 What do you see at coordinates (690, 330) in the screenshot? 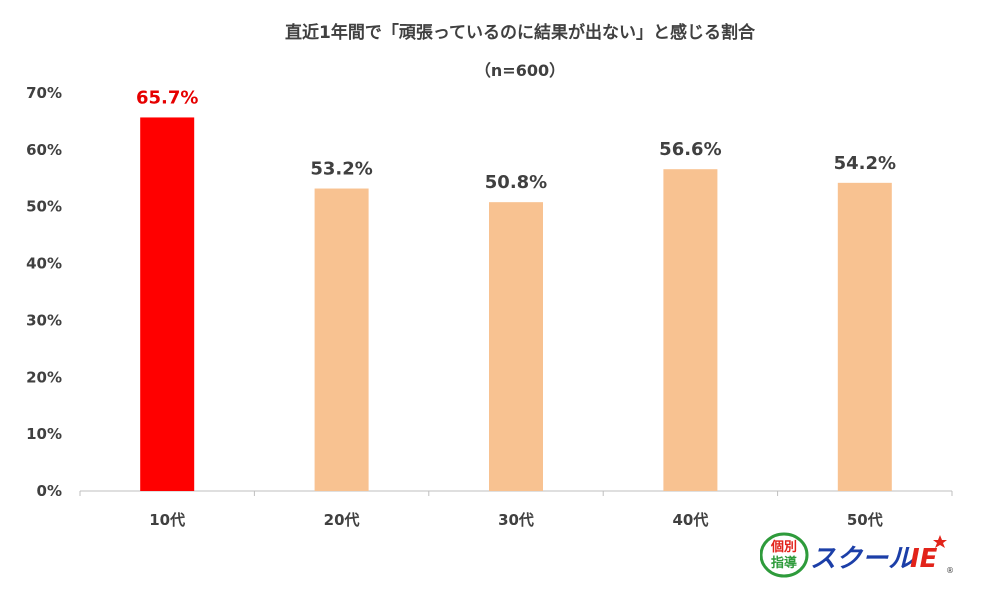
I see `bar-40代` at bounding box center [690, 330].